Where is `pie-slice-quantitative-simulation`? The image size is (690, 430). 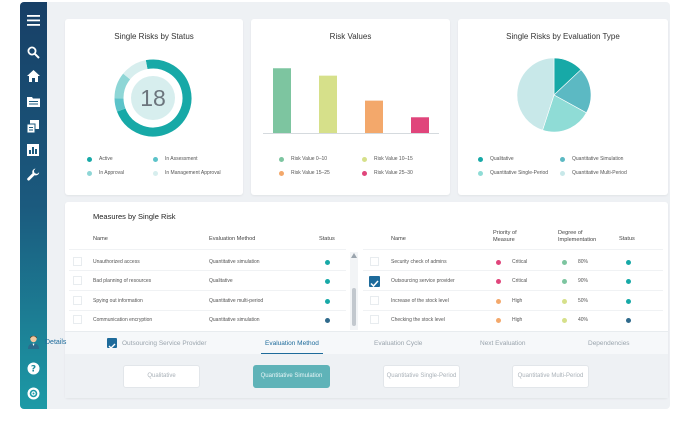 pie-slice-quantitative-simulation is located at coordinates (572, 91).